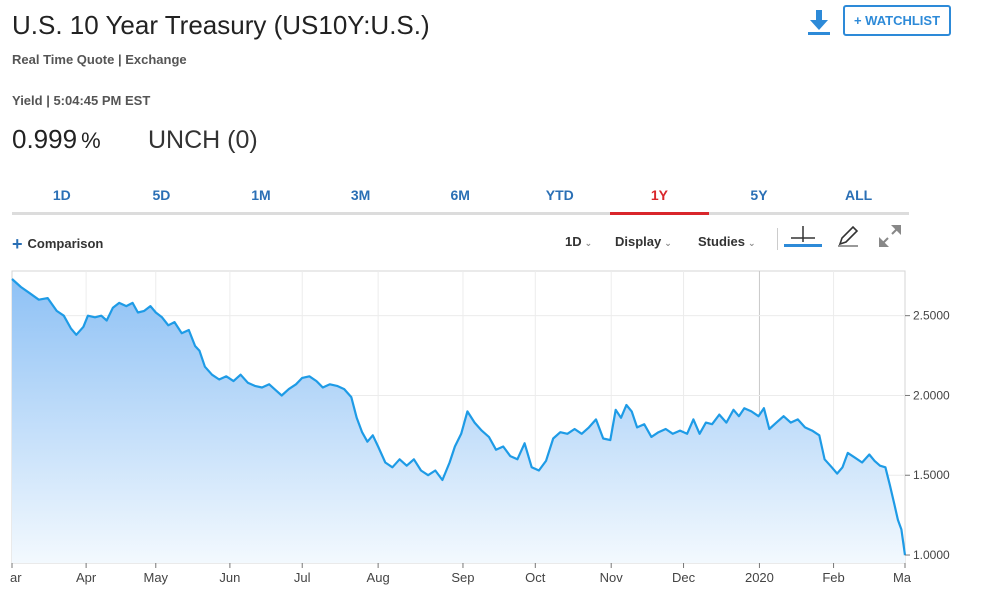  What do you see at coordinates (460, 195) in the screenshot?
I see `tab-6m: 6M` at bounding box center [460, 195].